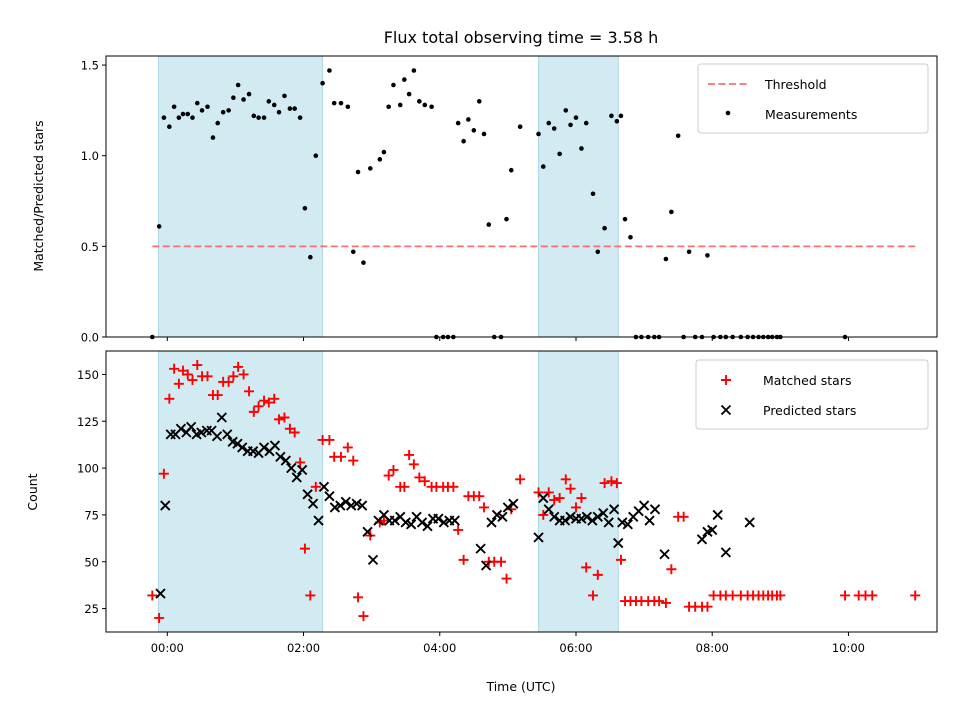  What do you see at coordinates (38, 195) in the screenshot?
I see `top-y-axis-label: Matched/Predicted stars` at bounding box center [38, 195].